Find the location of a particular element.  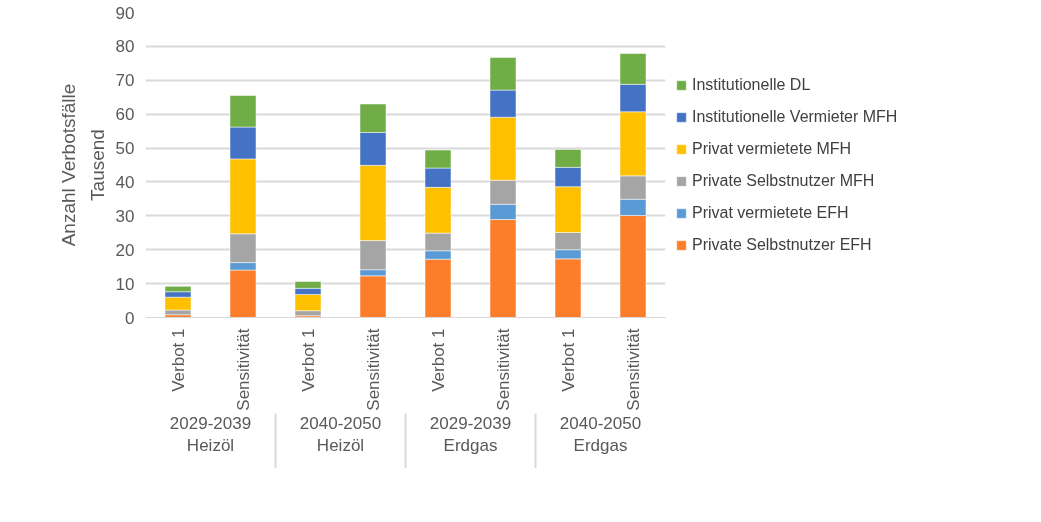

y-tick-label: 10 is located at coordinates (125, 284).